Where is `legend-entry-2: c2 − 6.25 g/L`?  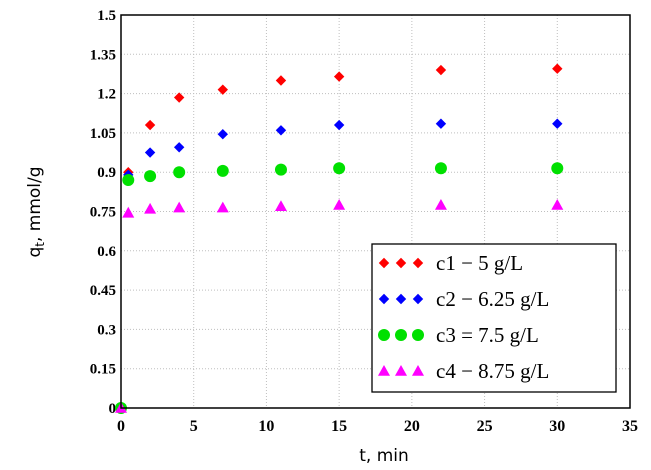 legend-entry-2: c2 − 6.25 g/L is located at coordinates (463, 299).